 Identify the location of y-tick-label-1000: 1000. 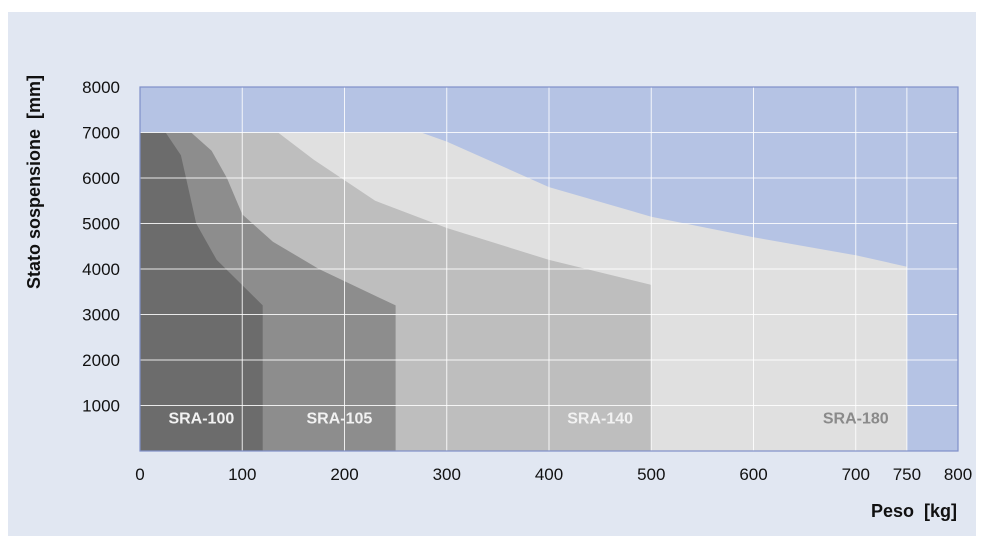
(101, 406).